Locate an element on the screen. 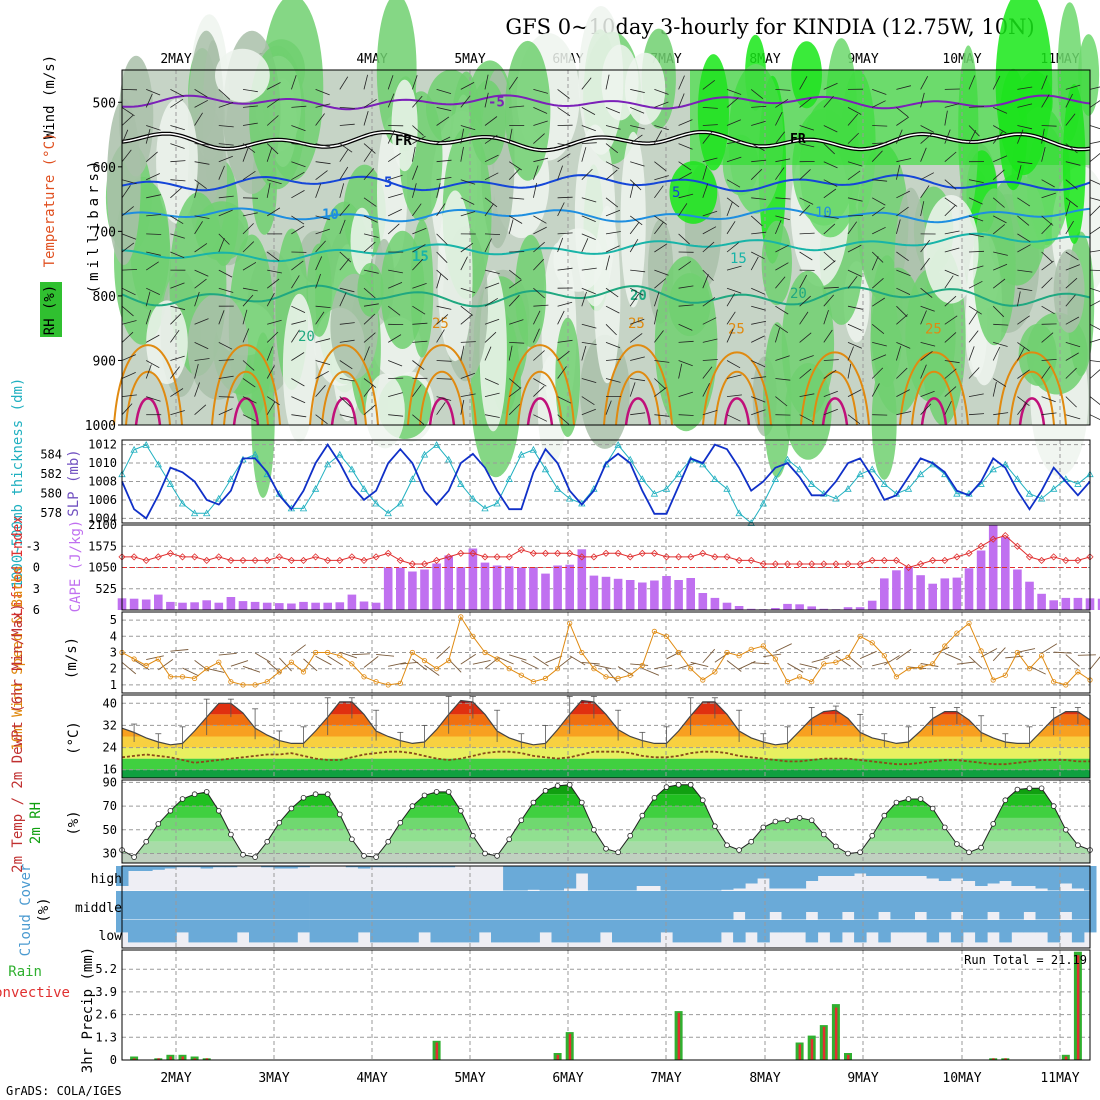 This screenshot has width=1100, height=1100. pressure-tick-label: 700 is located at coordinates (104, 232).